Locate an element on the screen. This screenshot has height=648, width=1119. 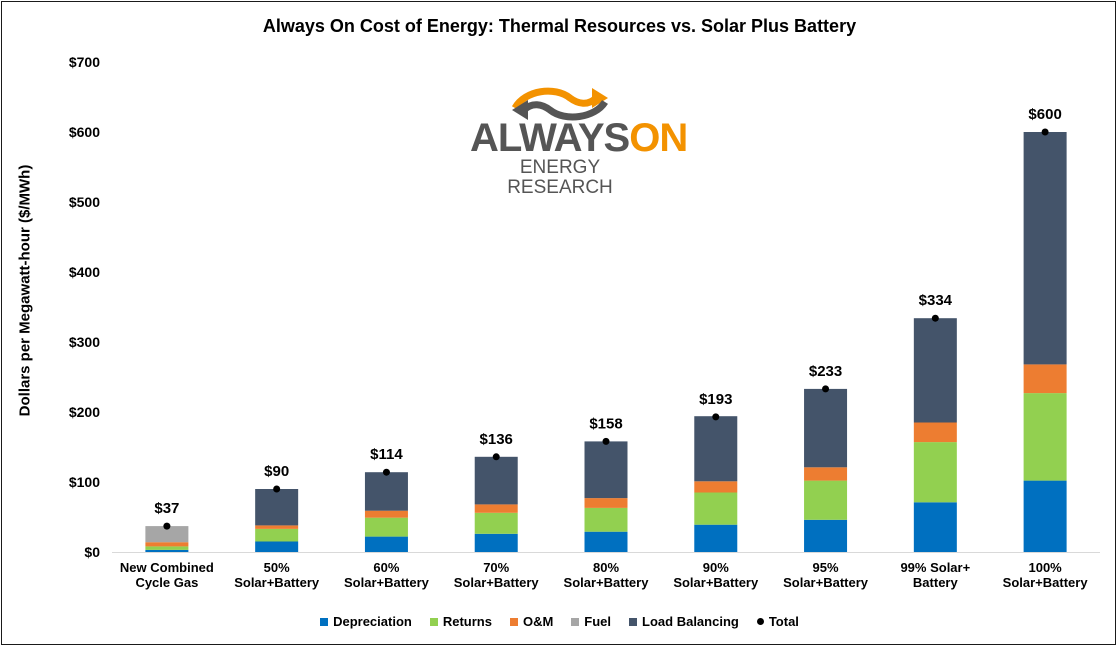
y-tick-label: $600 is located at coordinates (84, 132).